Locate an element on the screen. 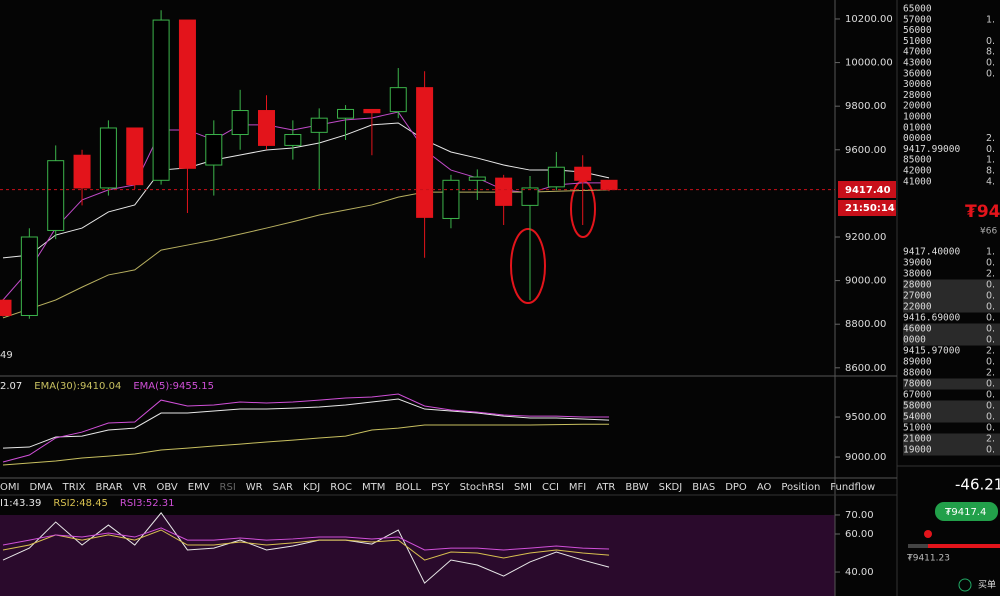 The height and width of the screenshot is (596, 1000). indicator-tab: SKDJ is located at coordinates (671, 487).